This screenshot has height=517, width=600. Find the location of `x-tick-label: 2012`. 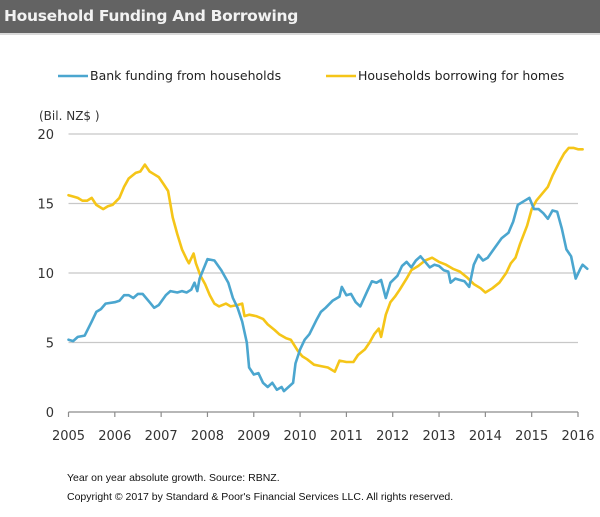

x-tick-label: 2012 is located at coordinates (392, 436).